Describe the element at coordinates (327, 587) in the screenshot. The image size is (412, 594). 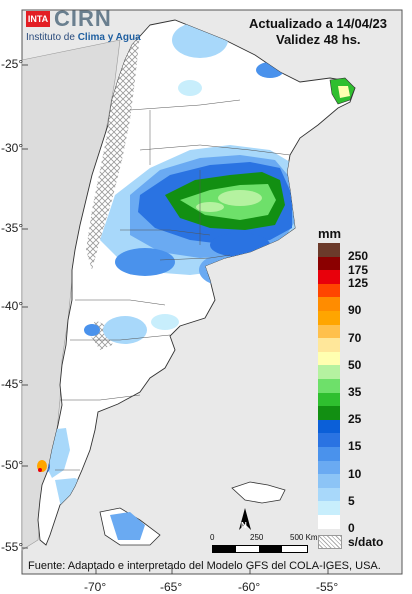
I see `lon-label-55: -55°` at that location.